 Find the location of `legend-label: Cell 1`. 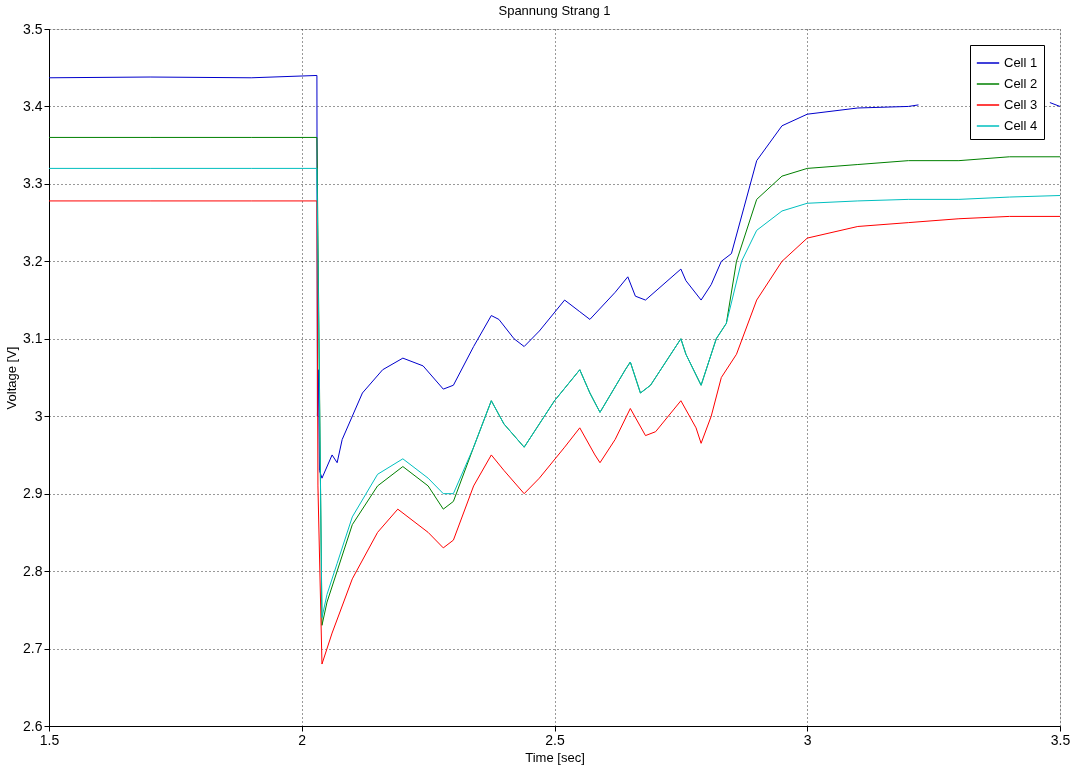

legend-label: Cell 1 is located at coordinates (1021, 62).